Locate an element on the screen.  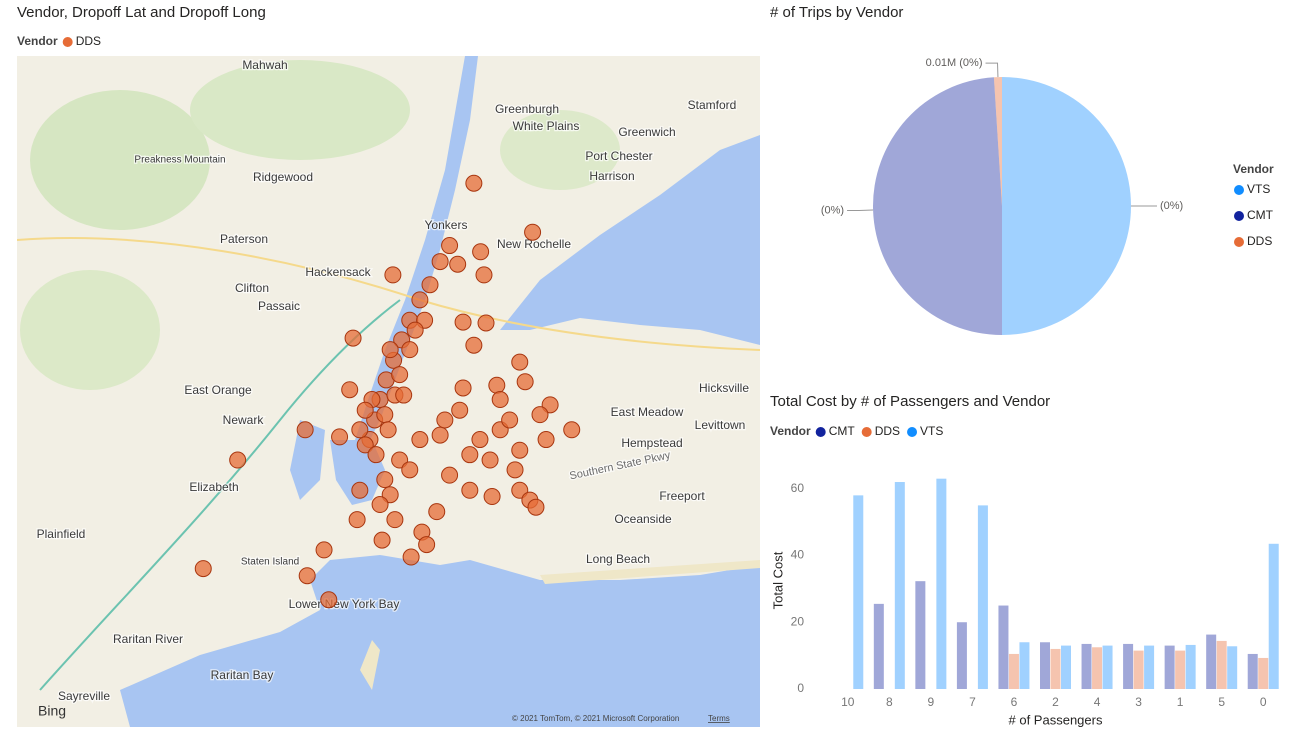
place-label: Hempstead is located at coordinates (651, 443).